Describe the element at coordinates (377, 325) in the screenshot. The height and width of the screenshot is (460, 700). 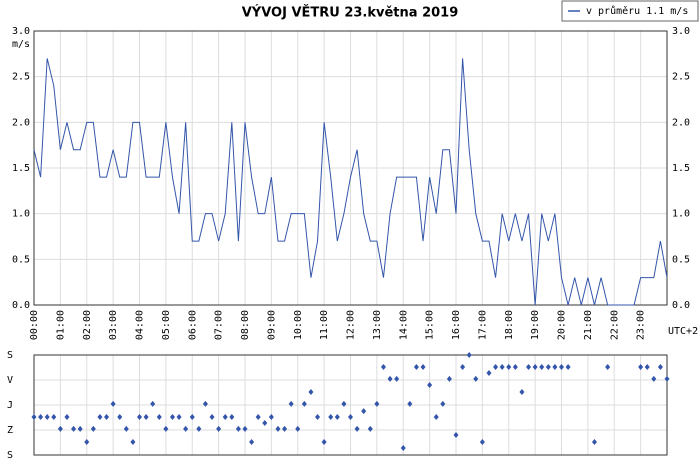
I see `x-tick-label: 13:00` at that location.